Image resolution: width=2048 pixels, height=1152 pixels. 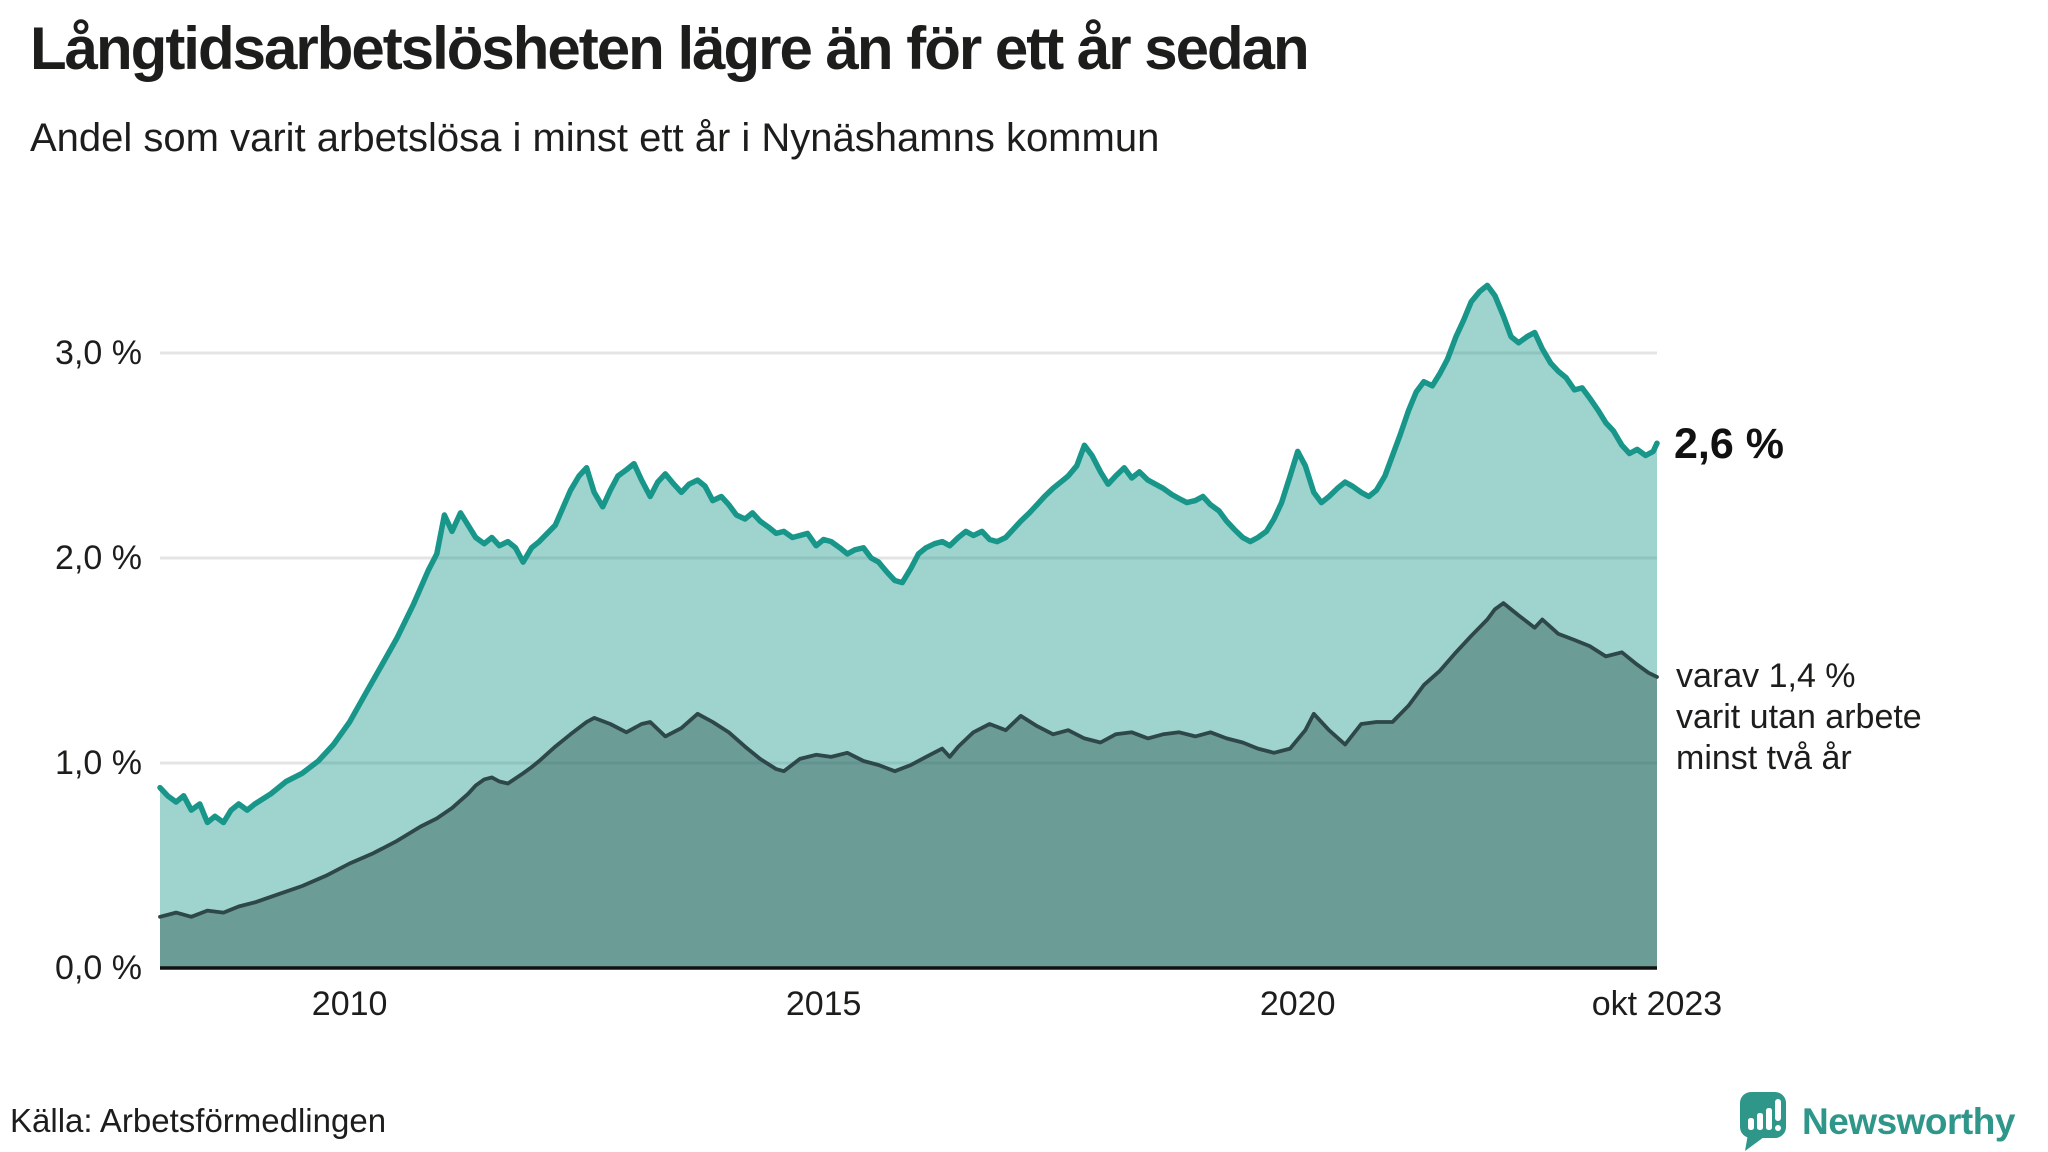 What do you see at coordinates (98, 968) in the screenshot?
I see `y-tick-label-0: 0,0 %` at bounding box center [98, 968].